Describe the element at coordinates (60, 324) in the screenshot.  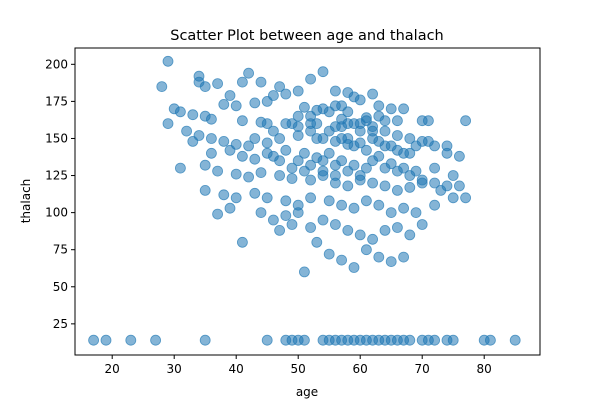
I see `y-tick-label: 25` at that location.